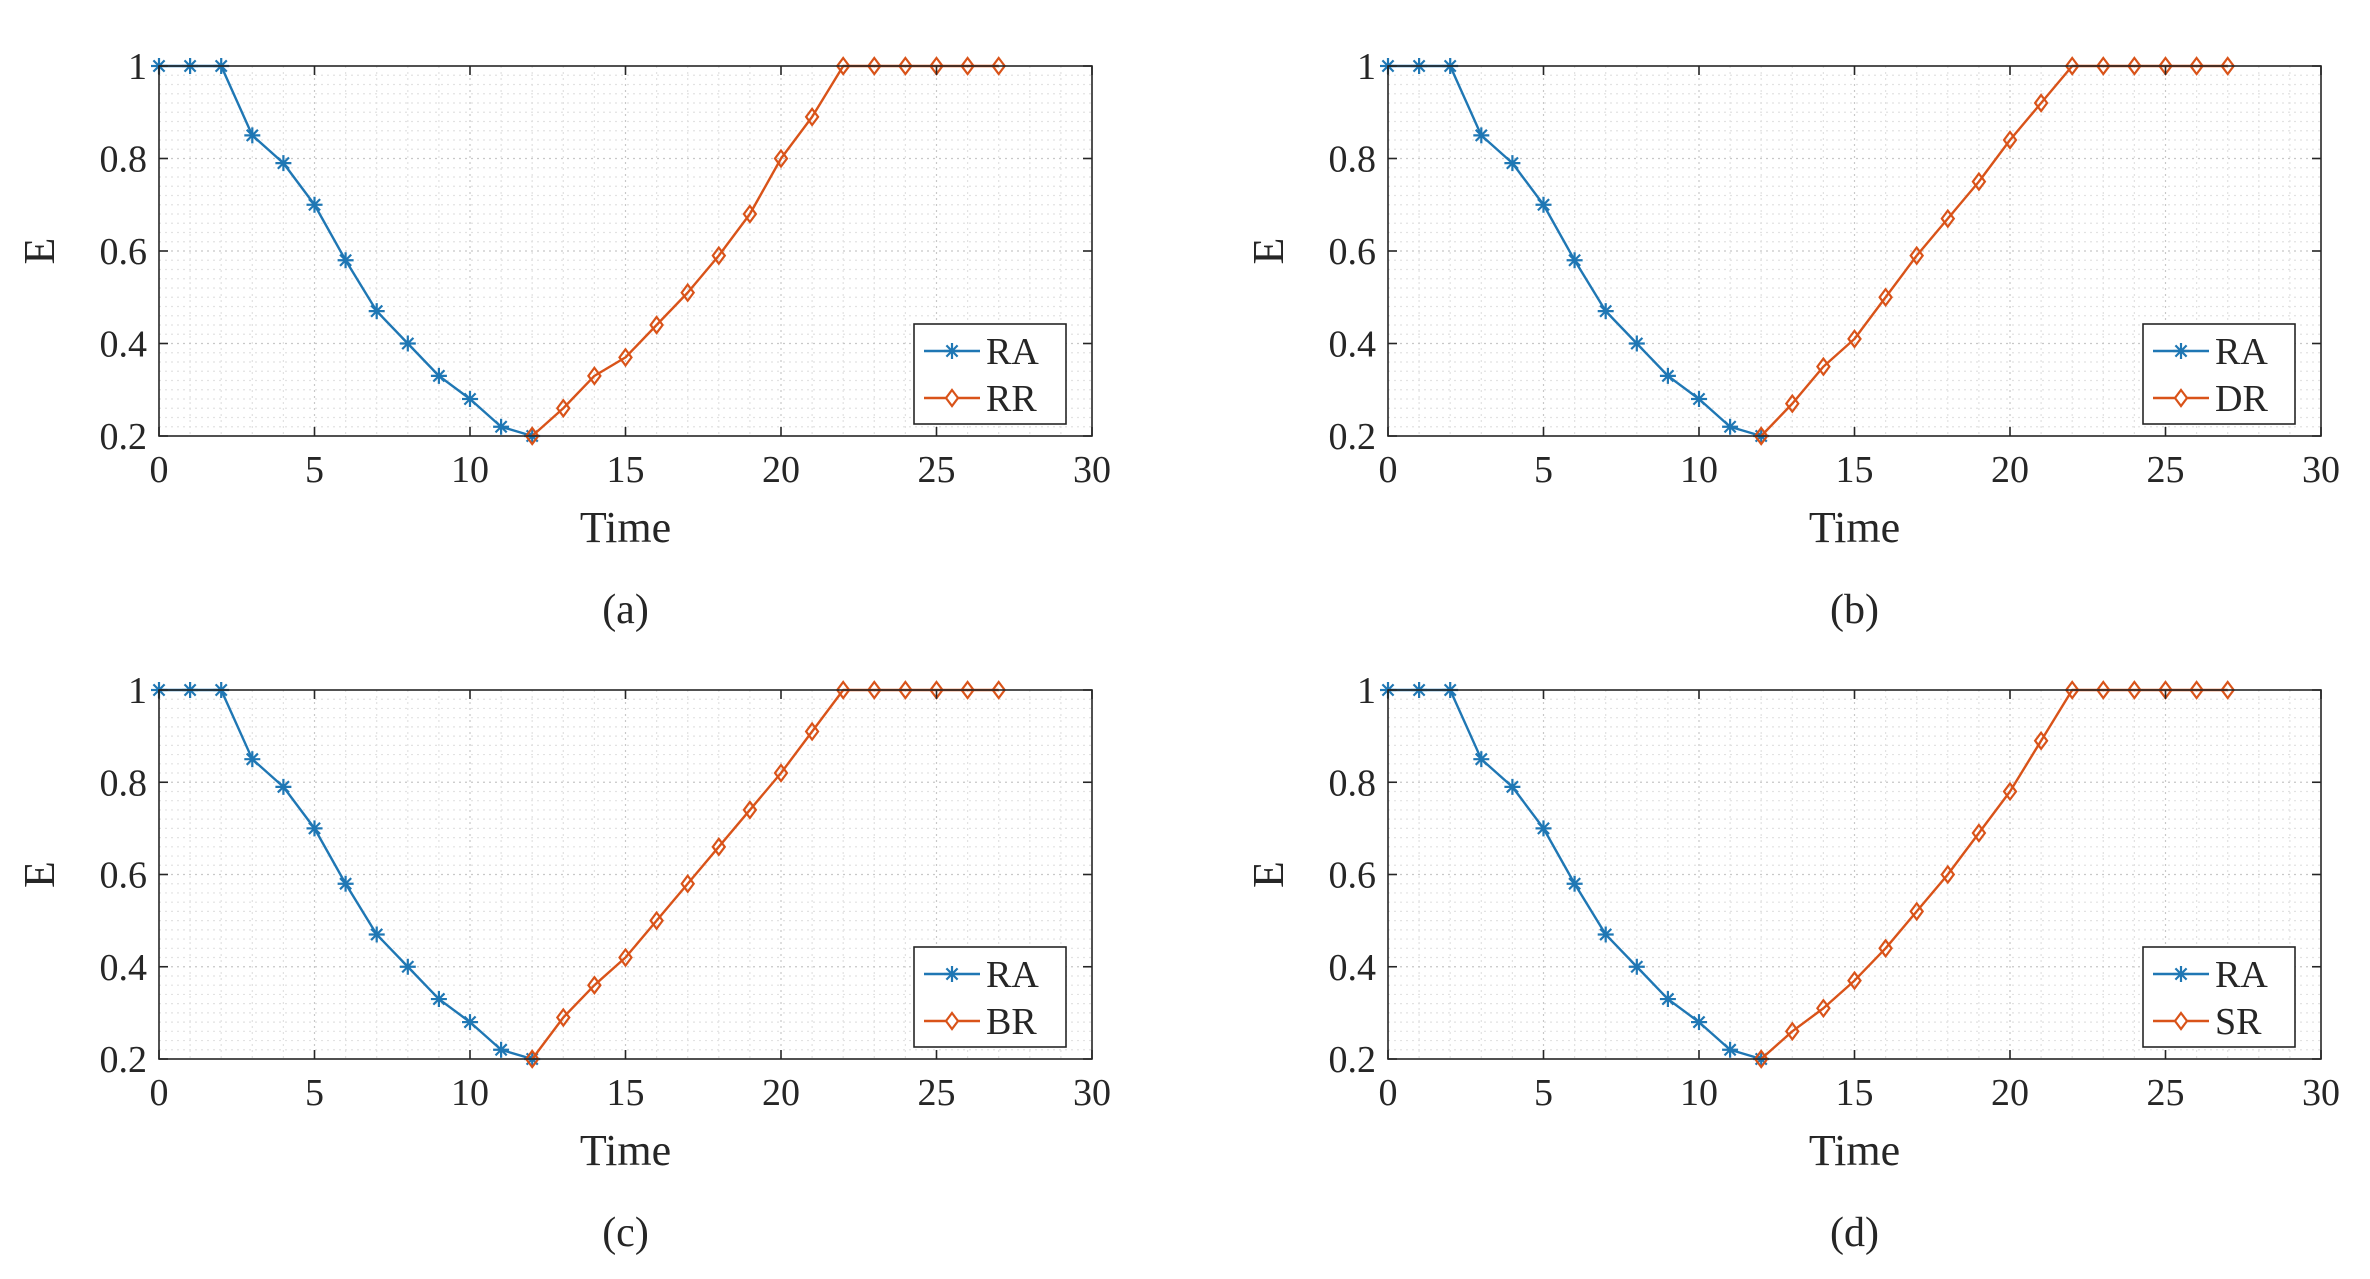  I want to click on x-tick-label: 10, so click(470, 1093).